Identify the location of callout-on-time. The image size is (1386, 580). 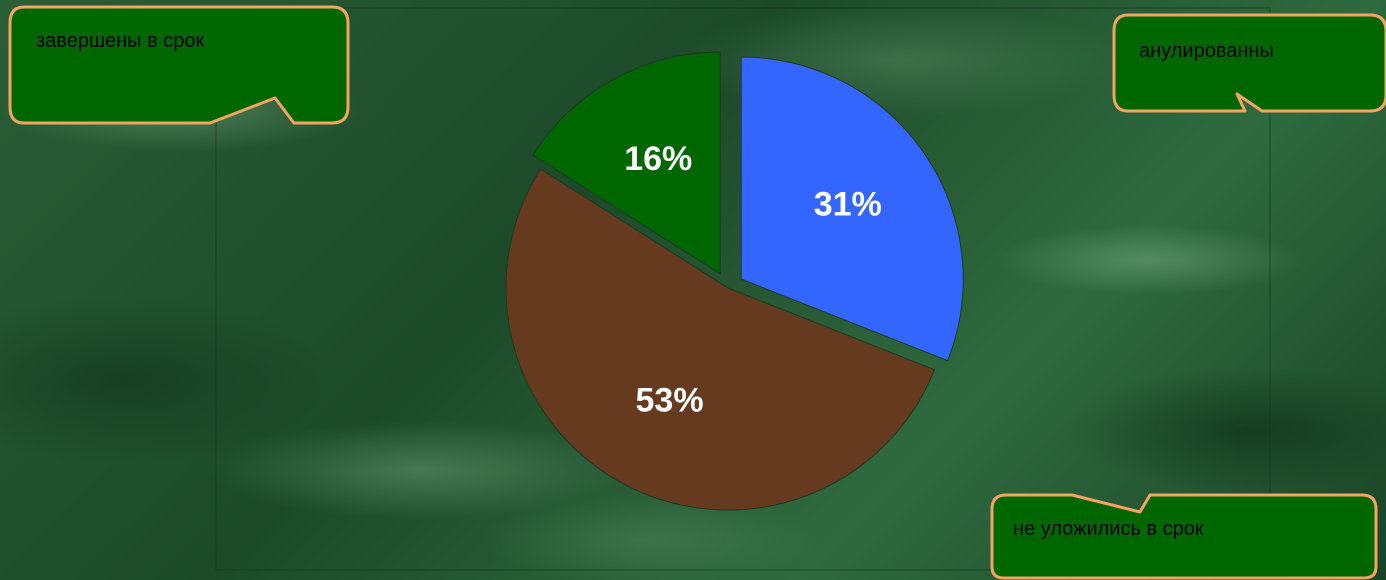
(179, 65).